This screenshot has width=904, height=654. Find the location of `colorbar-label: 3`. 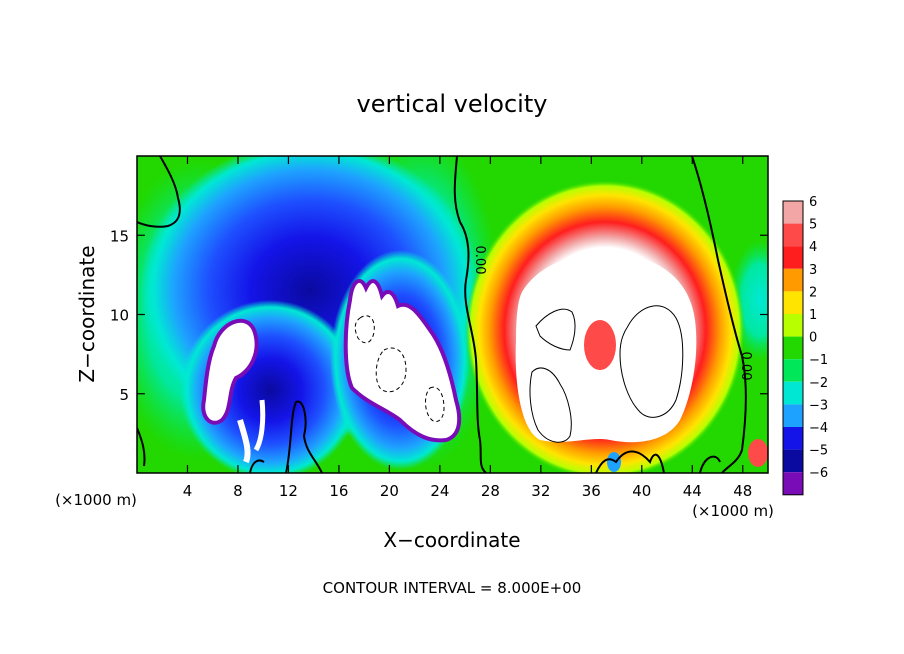

colorbar-label: 3 is located at coordinates (813, 270).